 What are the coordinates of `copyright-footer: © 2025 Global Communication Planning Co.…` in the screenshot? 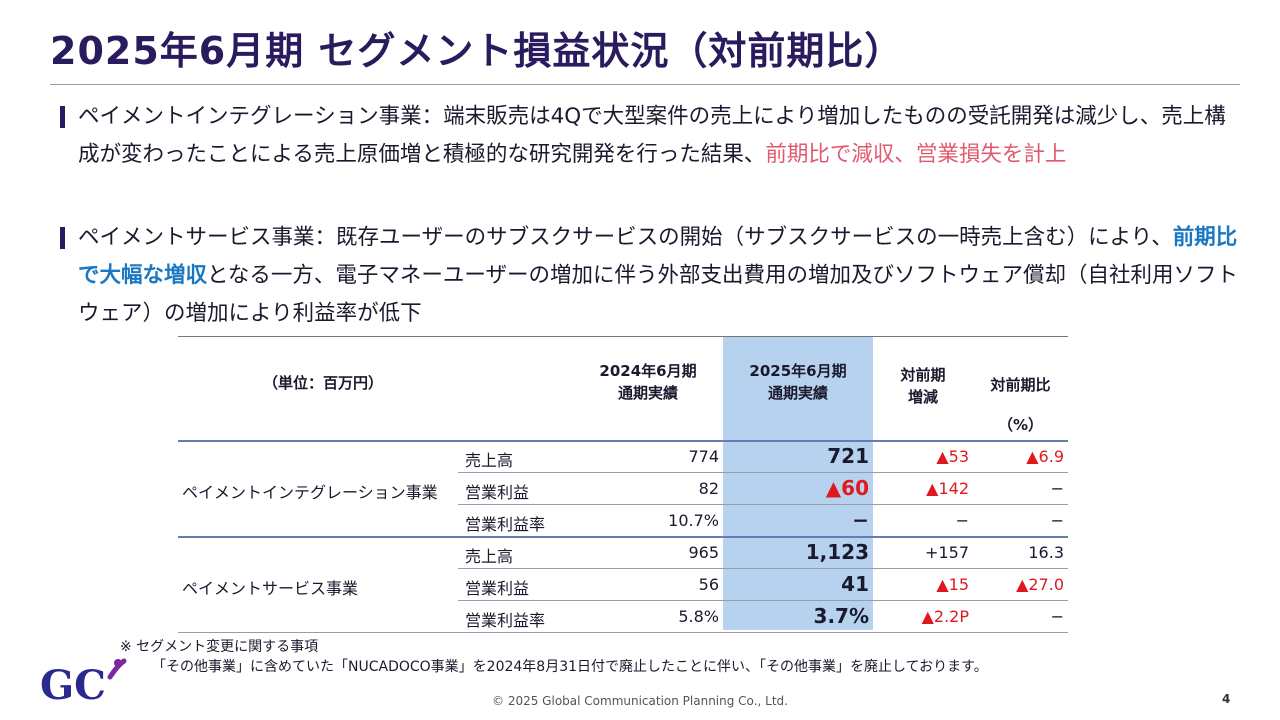 It's located at (640, 701).